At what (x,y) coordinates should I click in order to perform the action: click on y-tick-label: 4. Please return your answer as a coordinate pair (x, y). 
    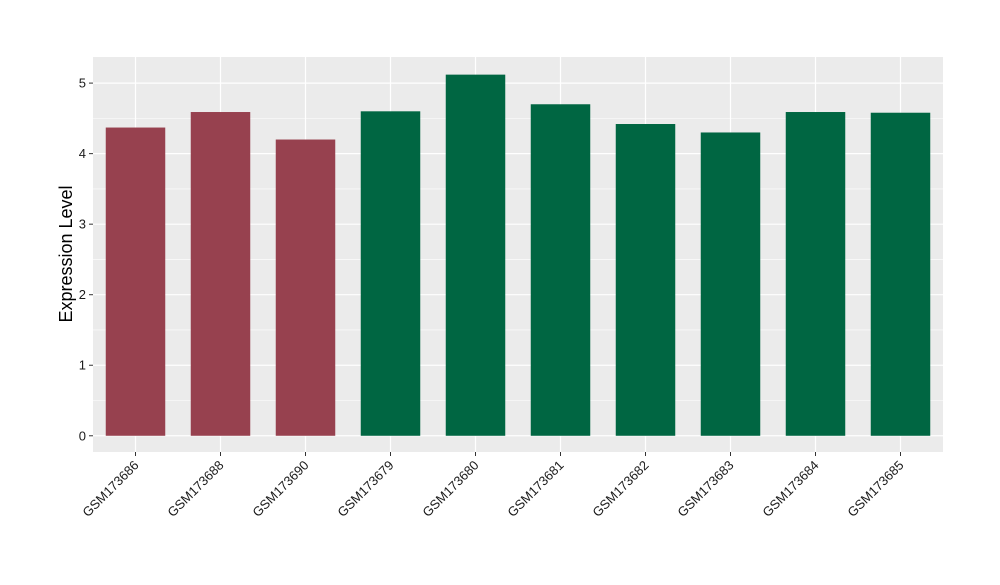
    Looking at the image, I should click on (82, 153).